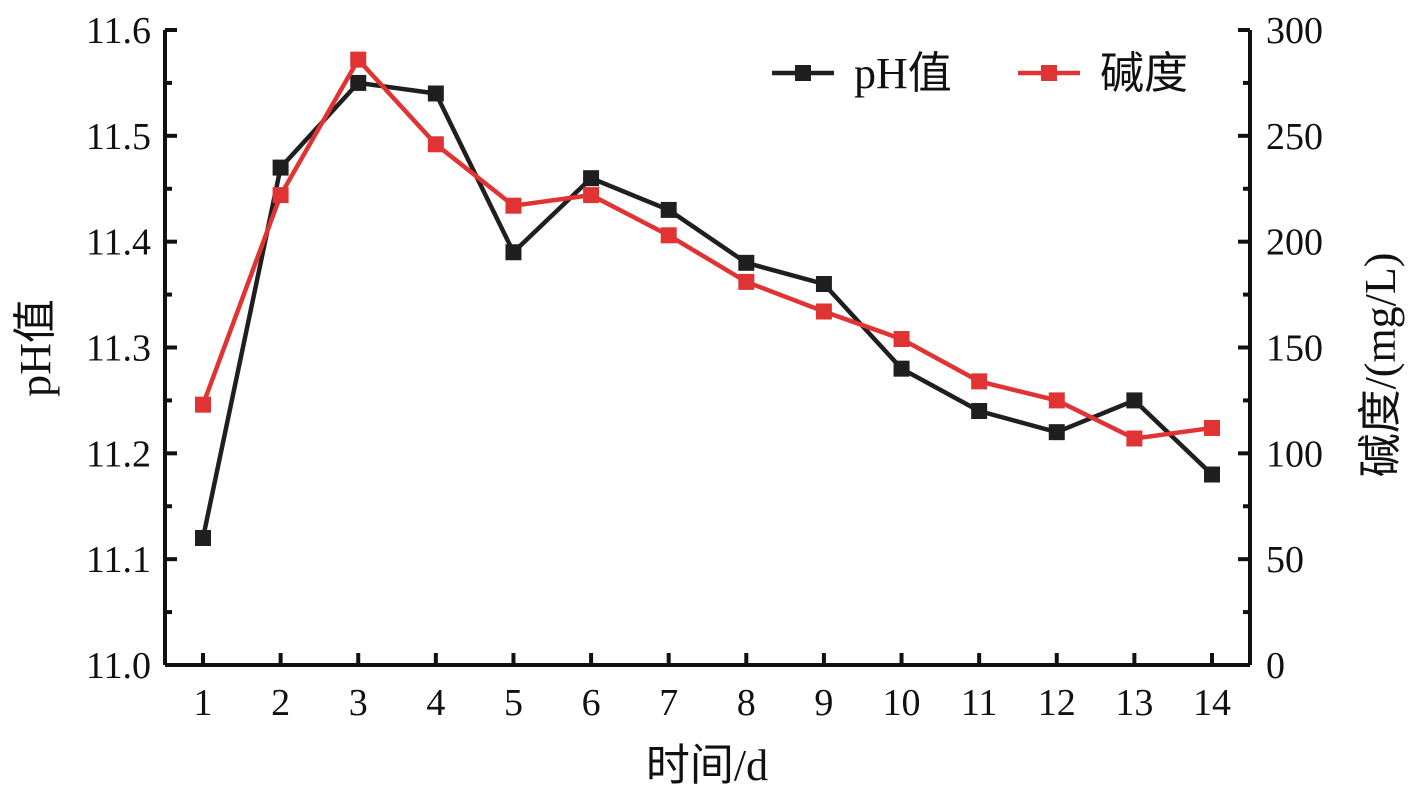  What do you see at coordinates (707, 765) in the screenshot?
I see `x-axis-title: 时间/d` at bounding box center [707, 765].